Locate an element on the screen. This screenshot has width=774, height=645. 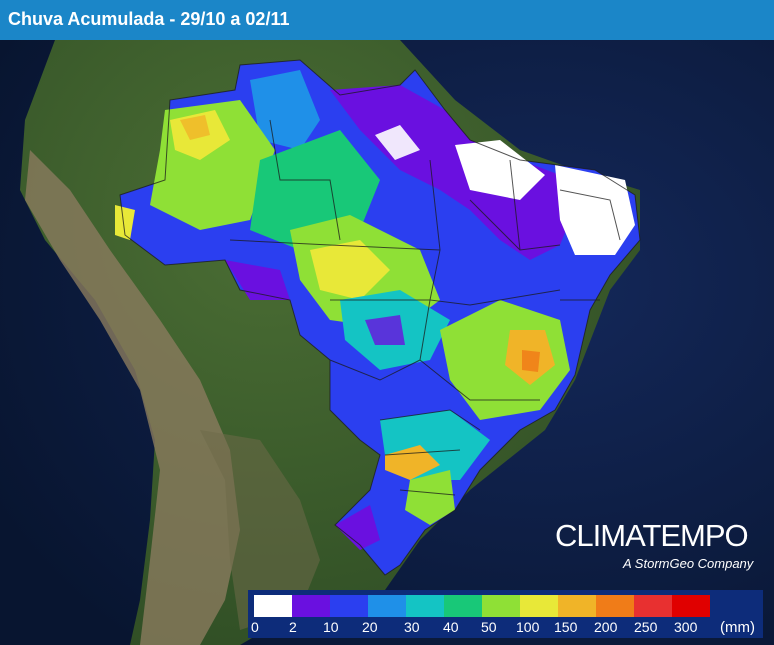
brand-tagline: A StormGeo Company is located at coordinates (688, 563).